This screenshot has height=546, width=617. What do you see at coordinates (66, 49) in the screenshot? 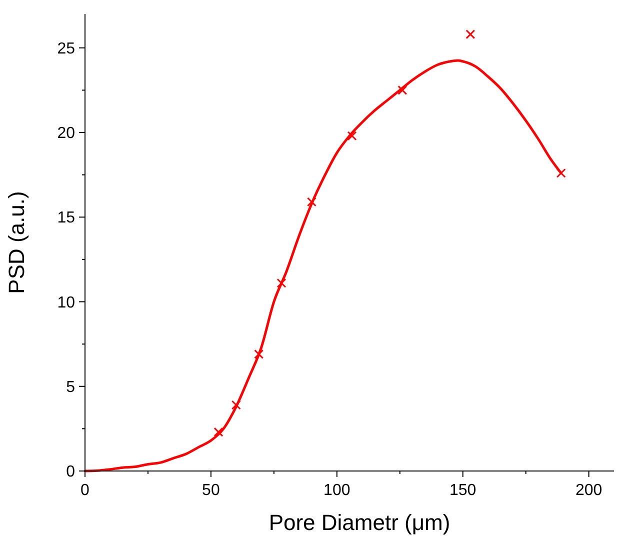
I see `y-tick-label: 25` at bounding box center [66, 49].